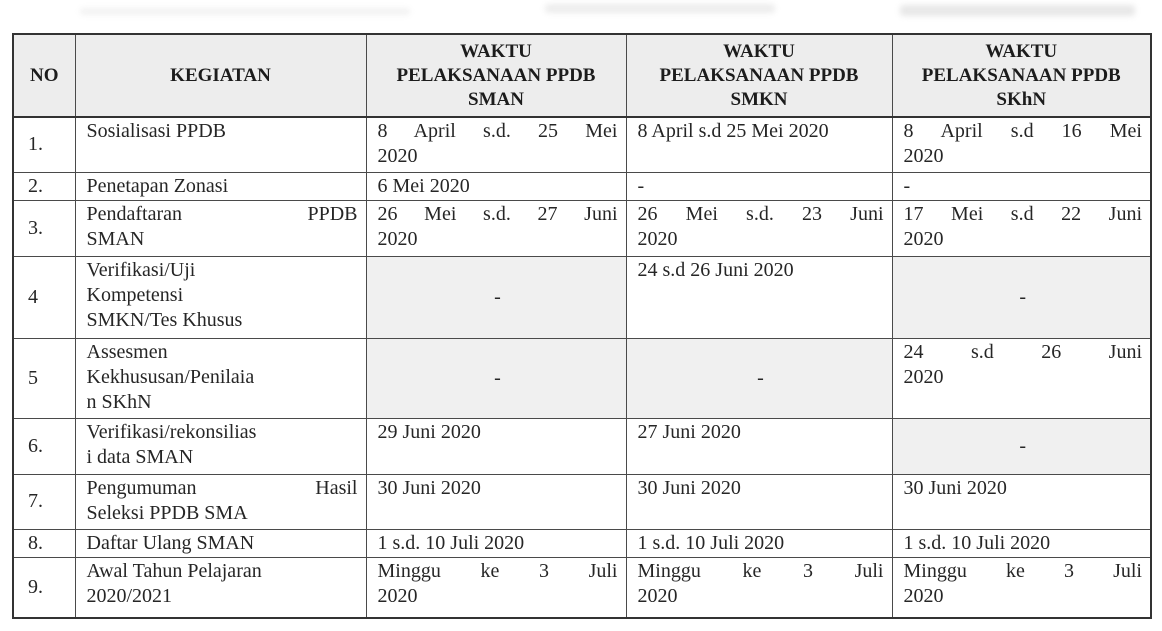 This screenshot has height=631, width=1162. Describe the element at coordinates (220, 446) in the screenshot. I see `activity-cell: Verifikasi/rekonsilias i data SMAN` at that location.